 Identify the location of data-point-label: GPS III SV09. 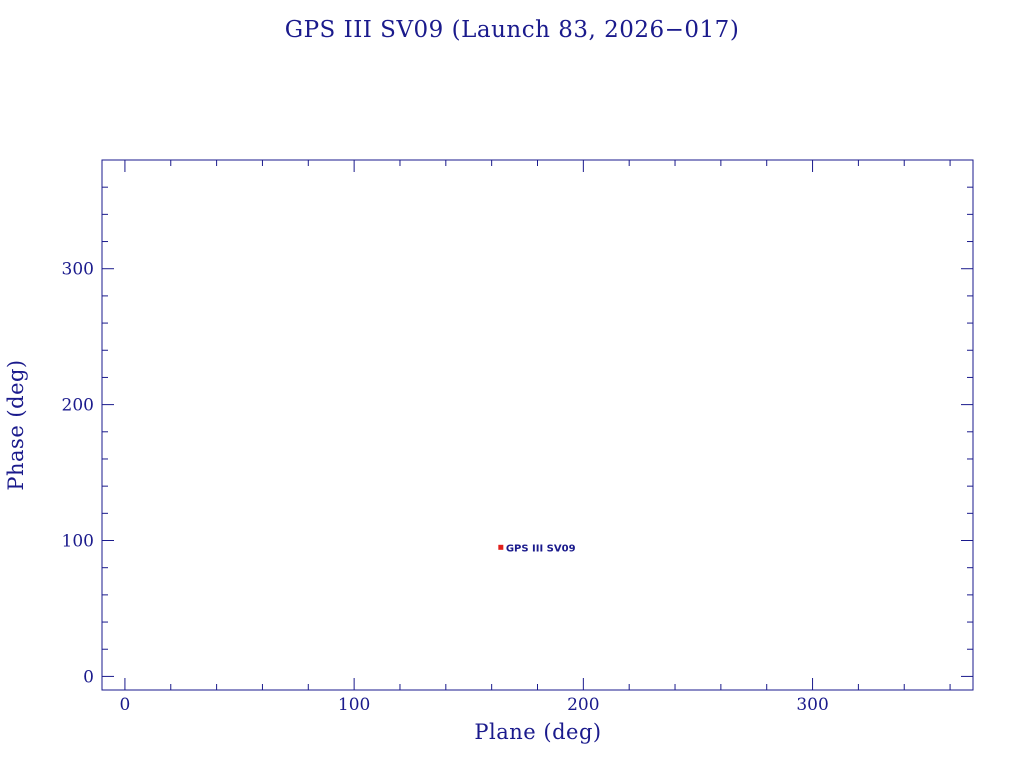
(541, 548).